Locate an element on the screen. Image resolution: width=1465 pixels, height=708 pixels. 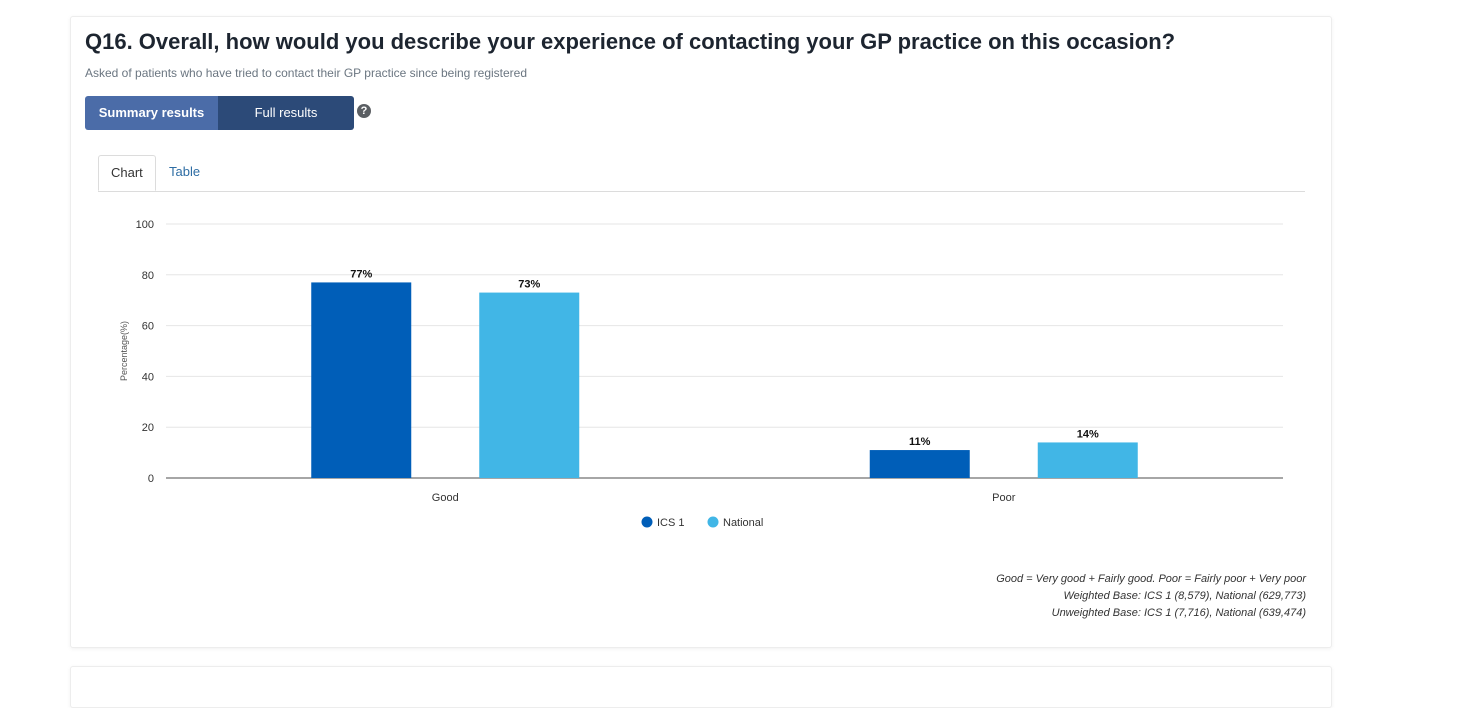
results-toggle: Summary results Full results is located at coordinates (219, 113).